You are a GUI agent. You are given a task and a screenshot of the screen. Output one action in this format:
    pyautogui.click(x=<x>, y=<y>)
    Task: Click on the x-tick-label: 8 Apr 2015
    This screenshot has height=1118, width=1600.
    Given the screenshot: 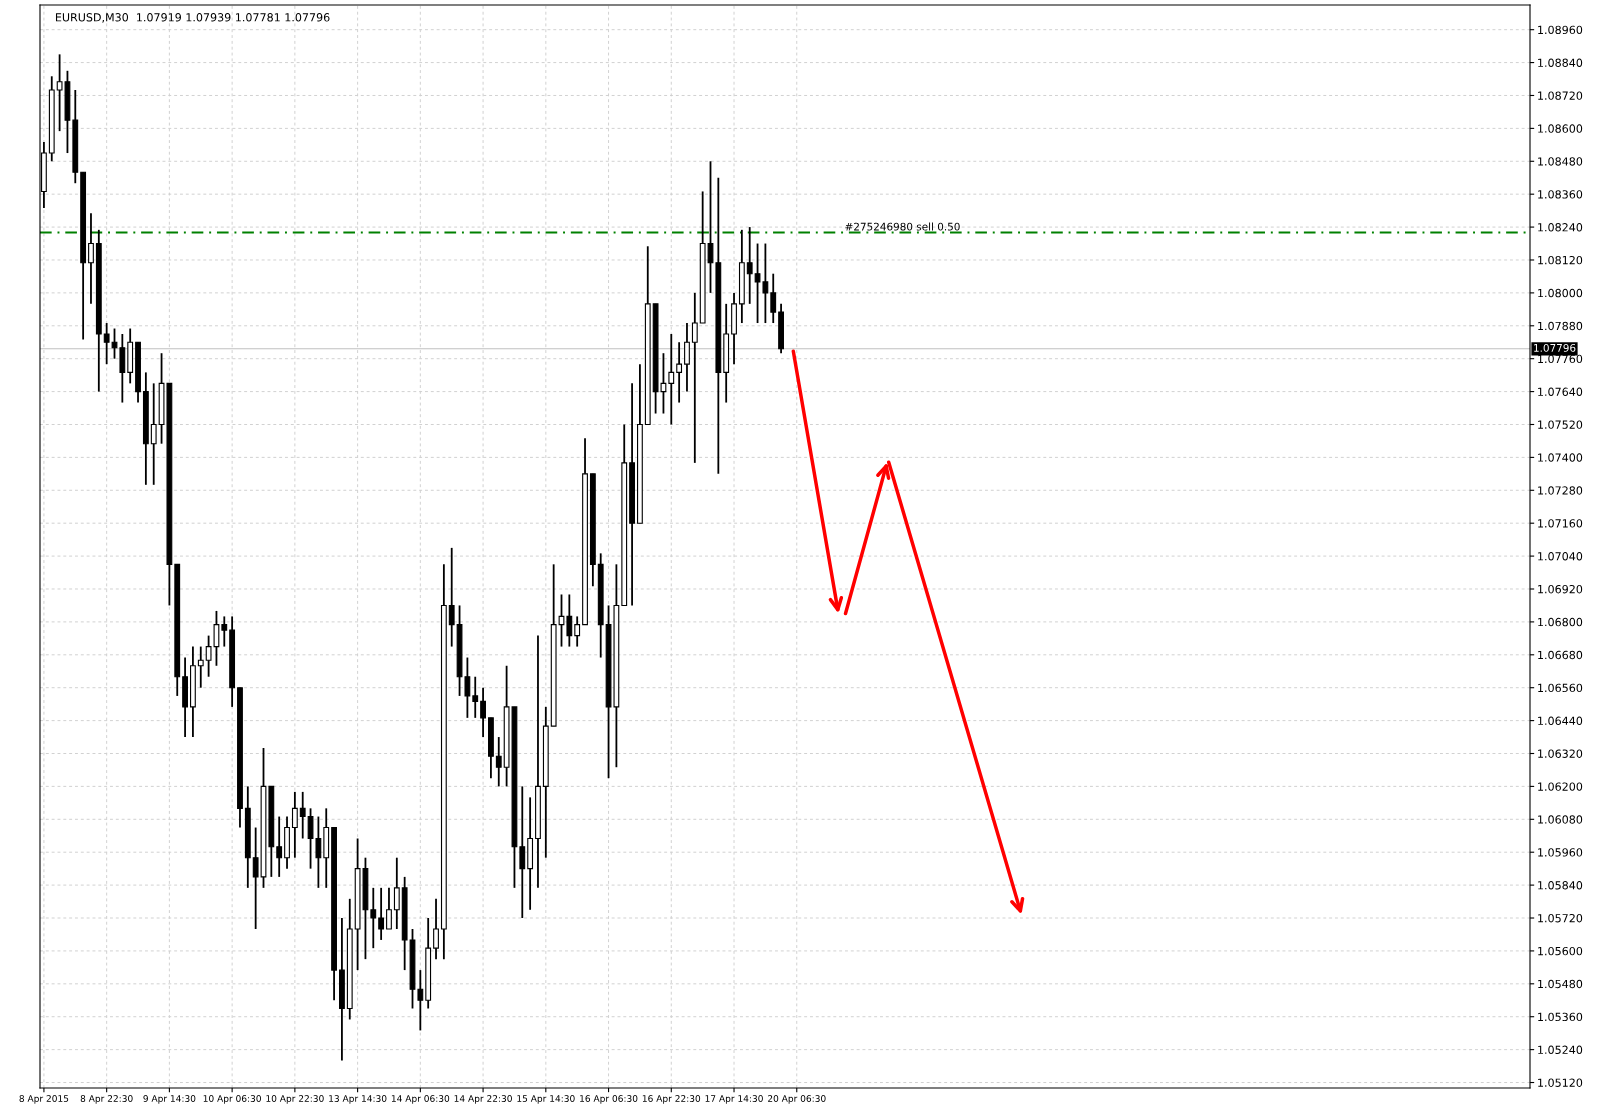 What is the action you would take?
    pyautogui.click(x=44, y=1099)
    